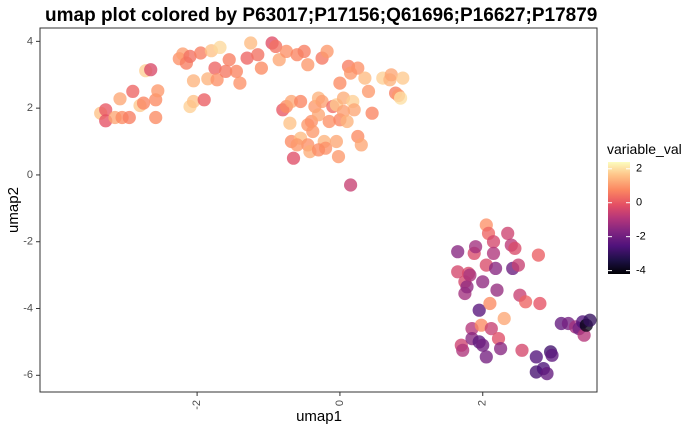 The height and width of the screenshot is (432, 700). Describe the element at coordinates (644, 149) in the screenshot. I see `legend-title: variable_val` at that location.